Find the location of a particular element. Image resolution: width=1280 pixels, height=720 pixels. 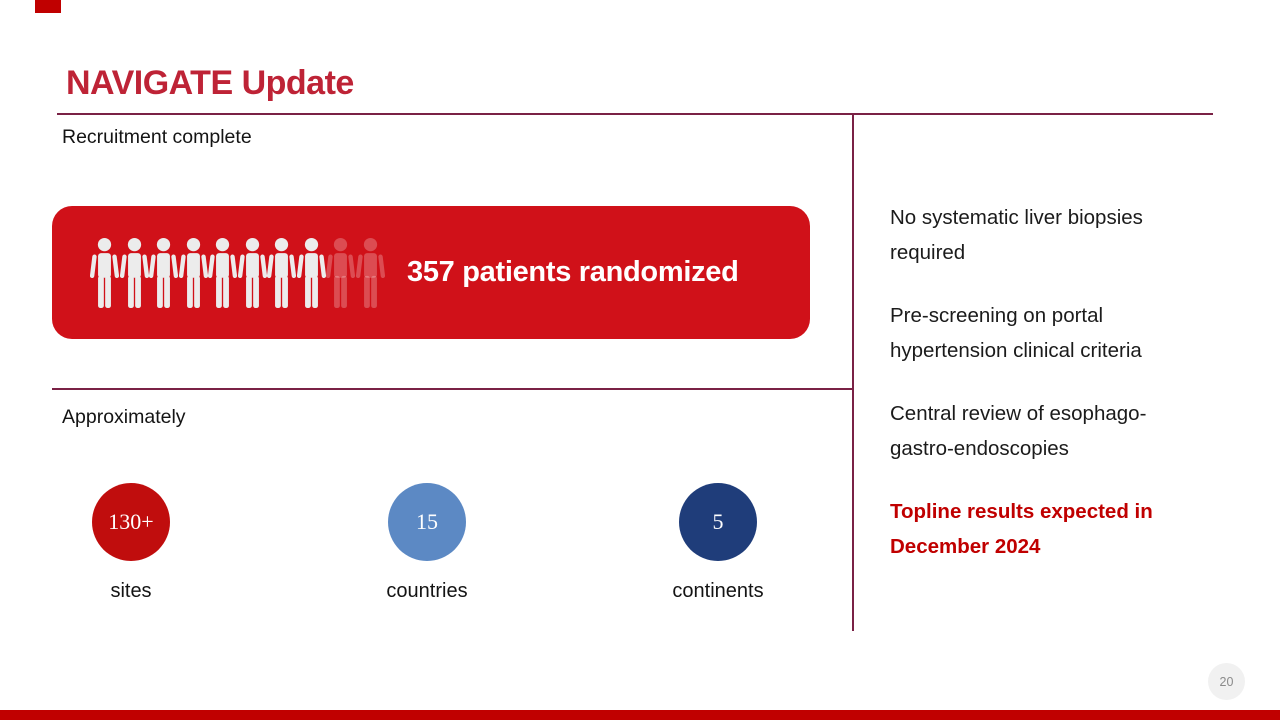

vertical-divider is located at coordinates (853, 372).